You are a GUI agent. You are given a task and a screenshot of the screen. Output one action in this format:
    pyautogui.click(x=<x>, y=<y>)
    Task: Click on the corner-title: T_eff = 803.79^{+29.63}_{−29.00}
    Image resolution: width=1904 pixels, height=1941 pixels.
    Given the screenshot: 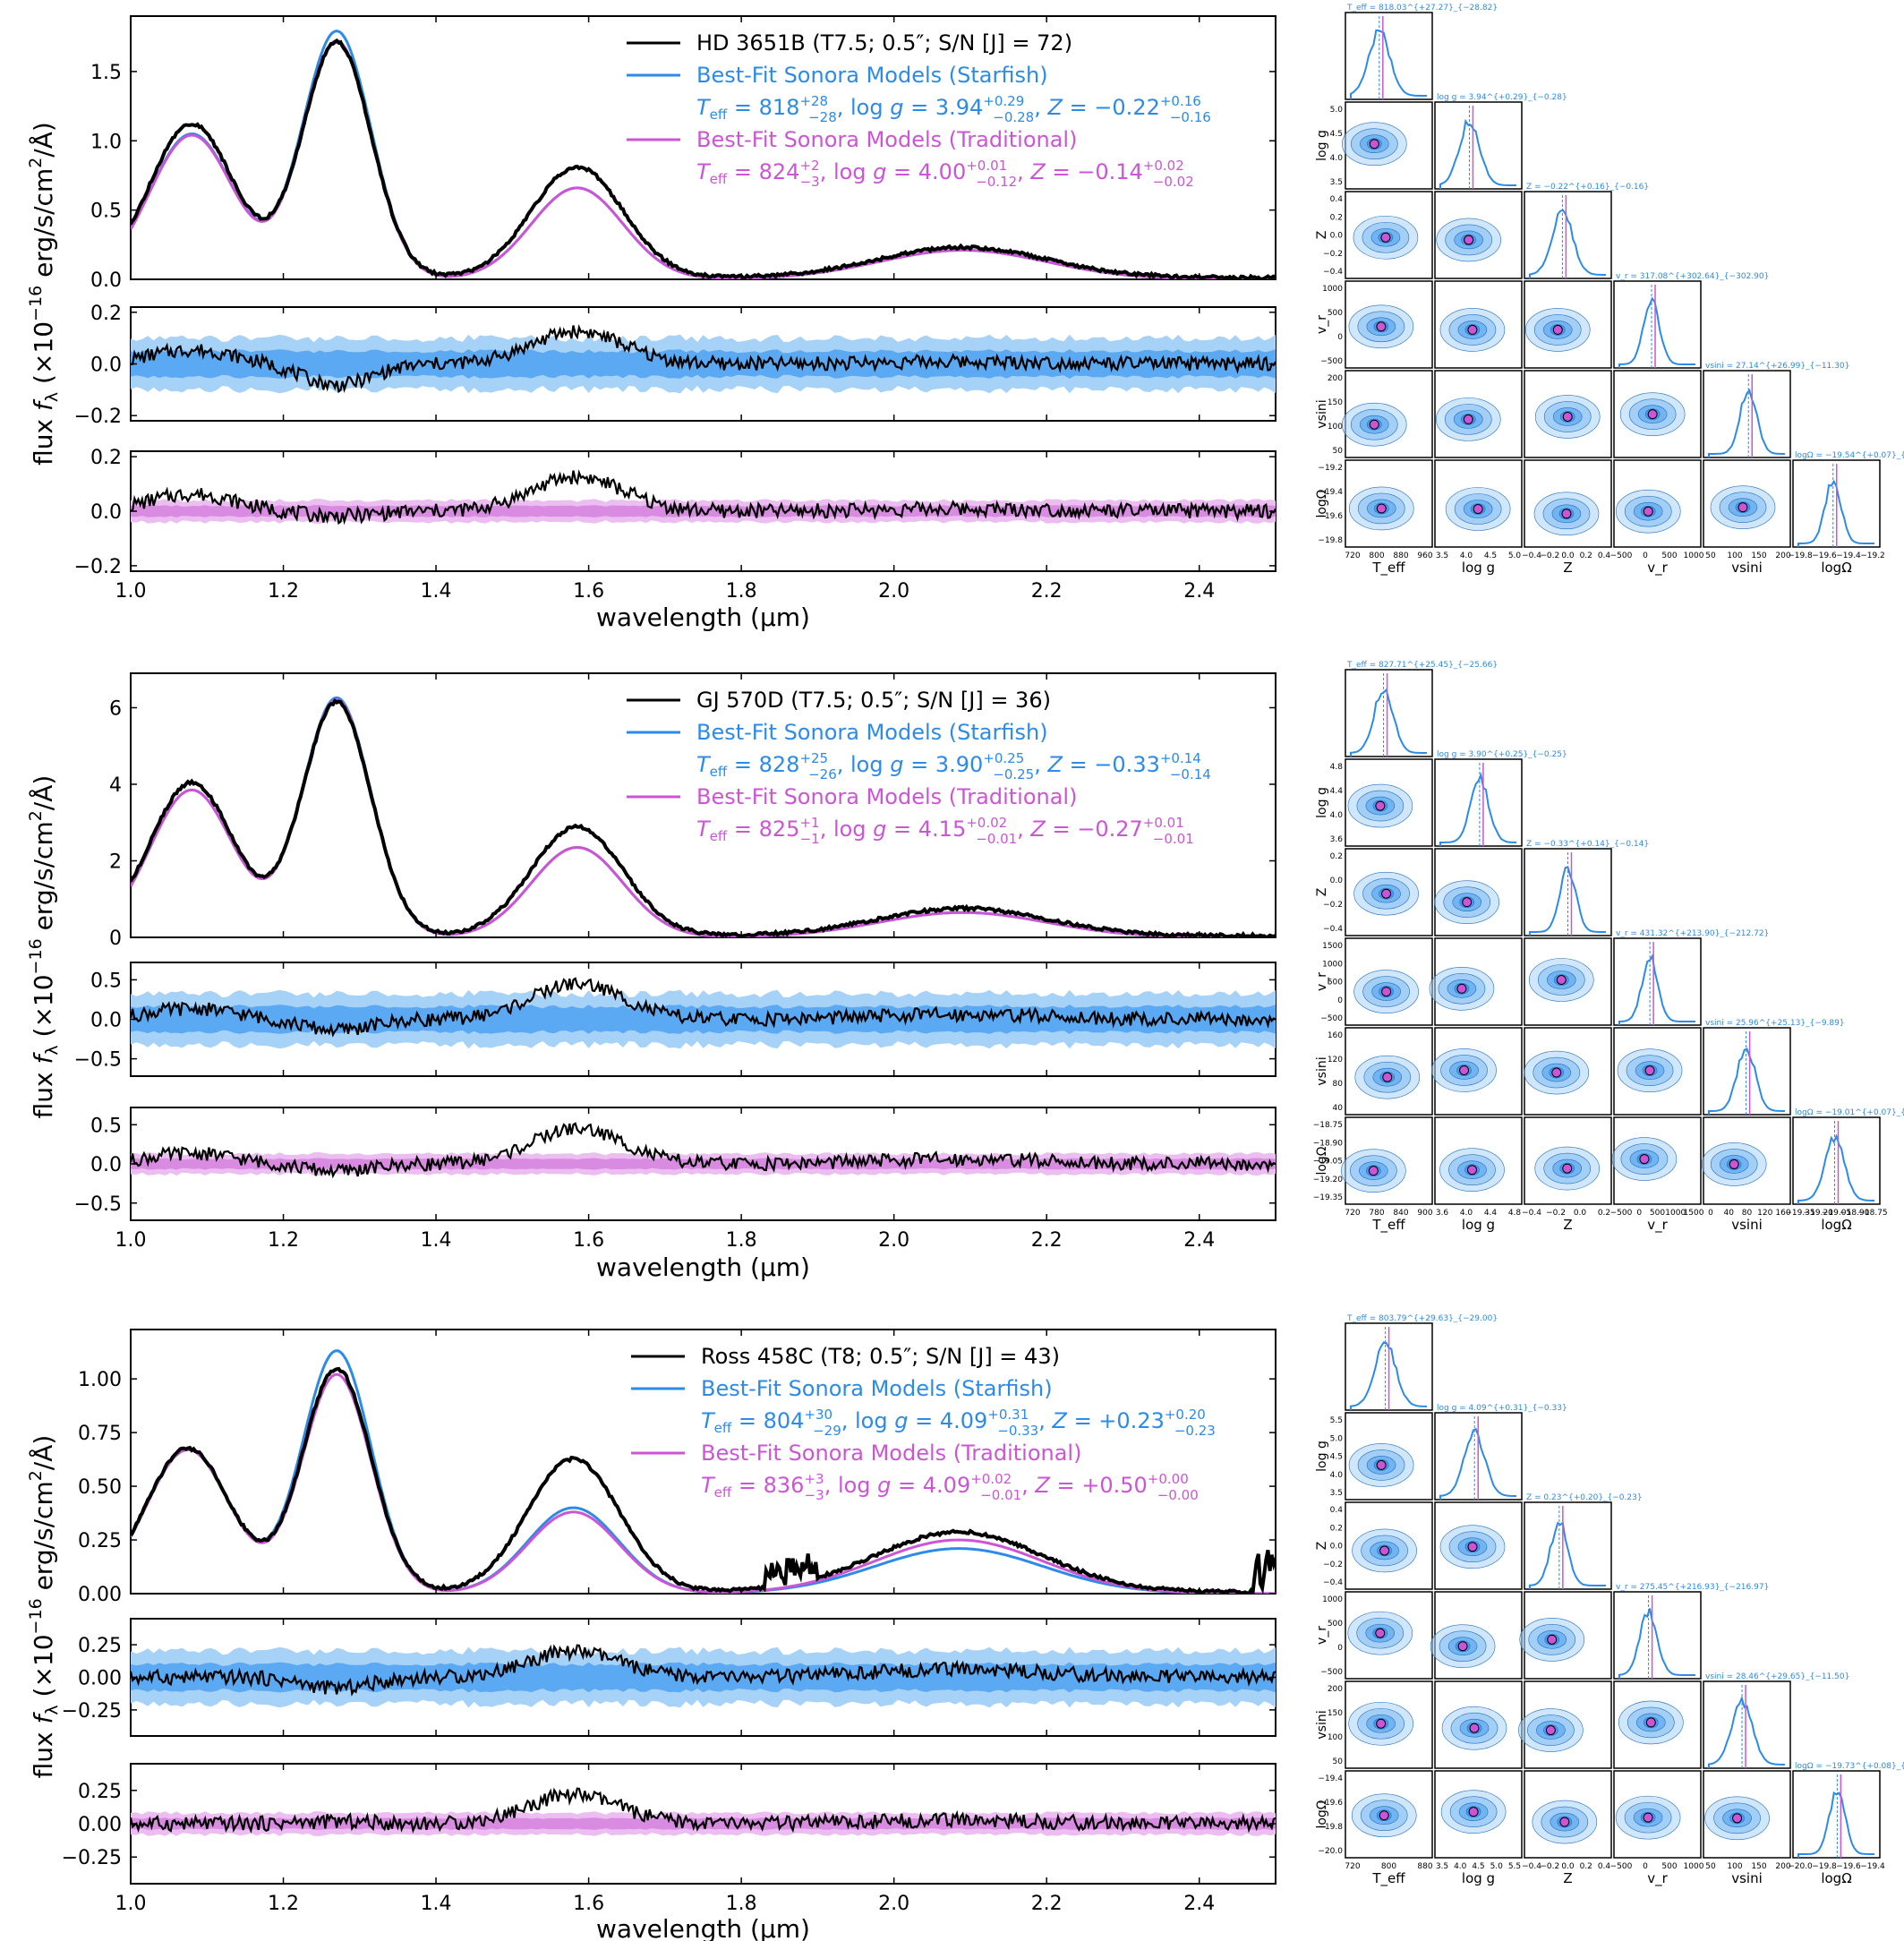 What is the action you would take?
    pyautogui.click(x=1422, y=1318)
    